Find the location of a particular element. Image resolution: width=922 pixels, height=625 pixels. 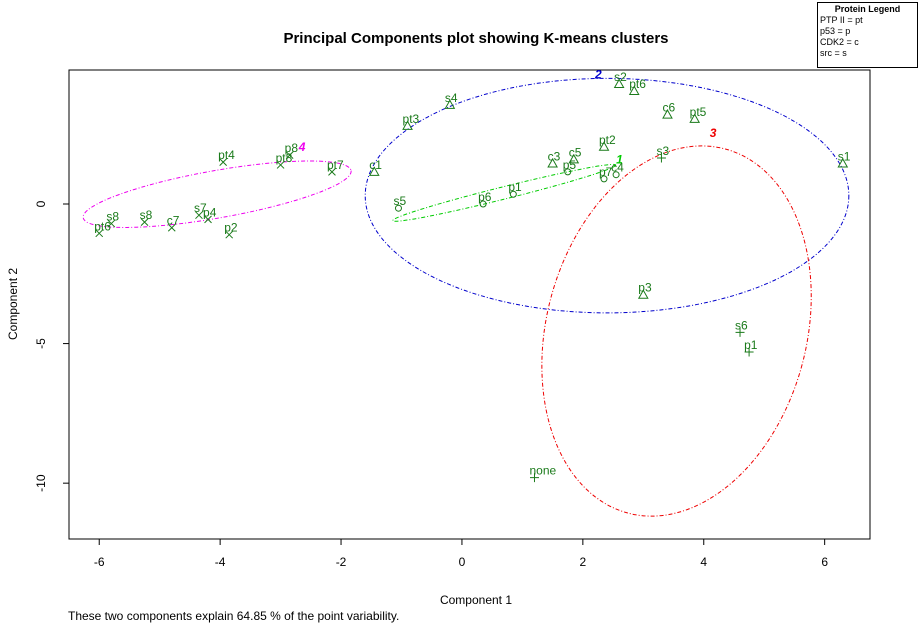

point-label: pt7 is located at coordinates (335, 165).